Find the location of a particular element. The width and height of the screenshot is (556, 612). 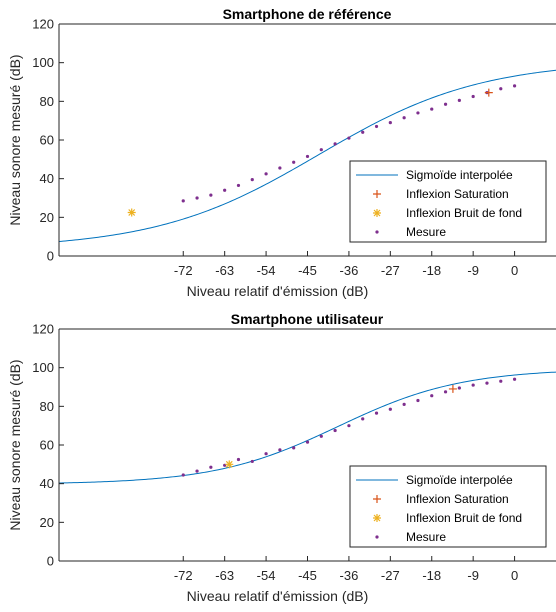

x-tick-label: -36 is located at coordinates (349, 575).